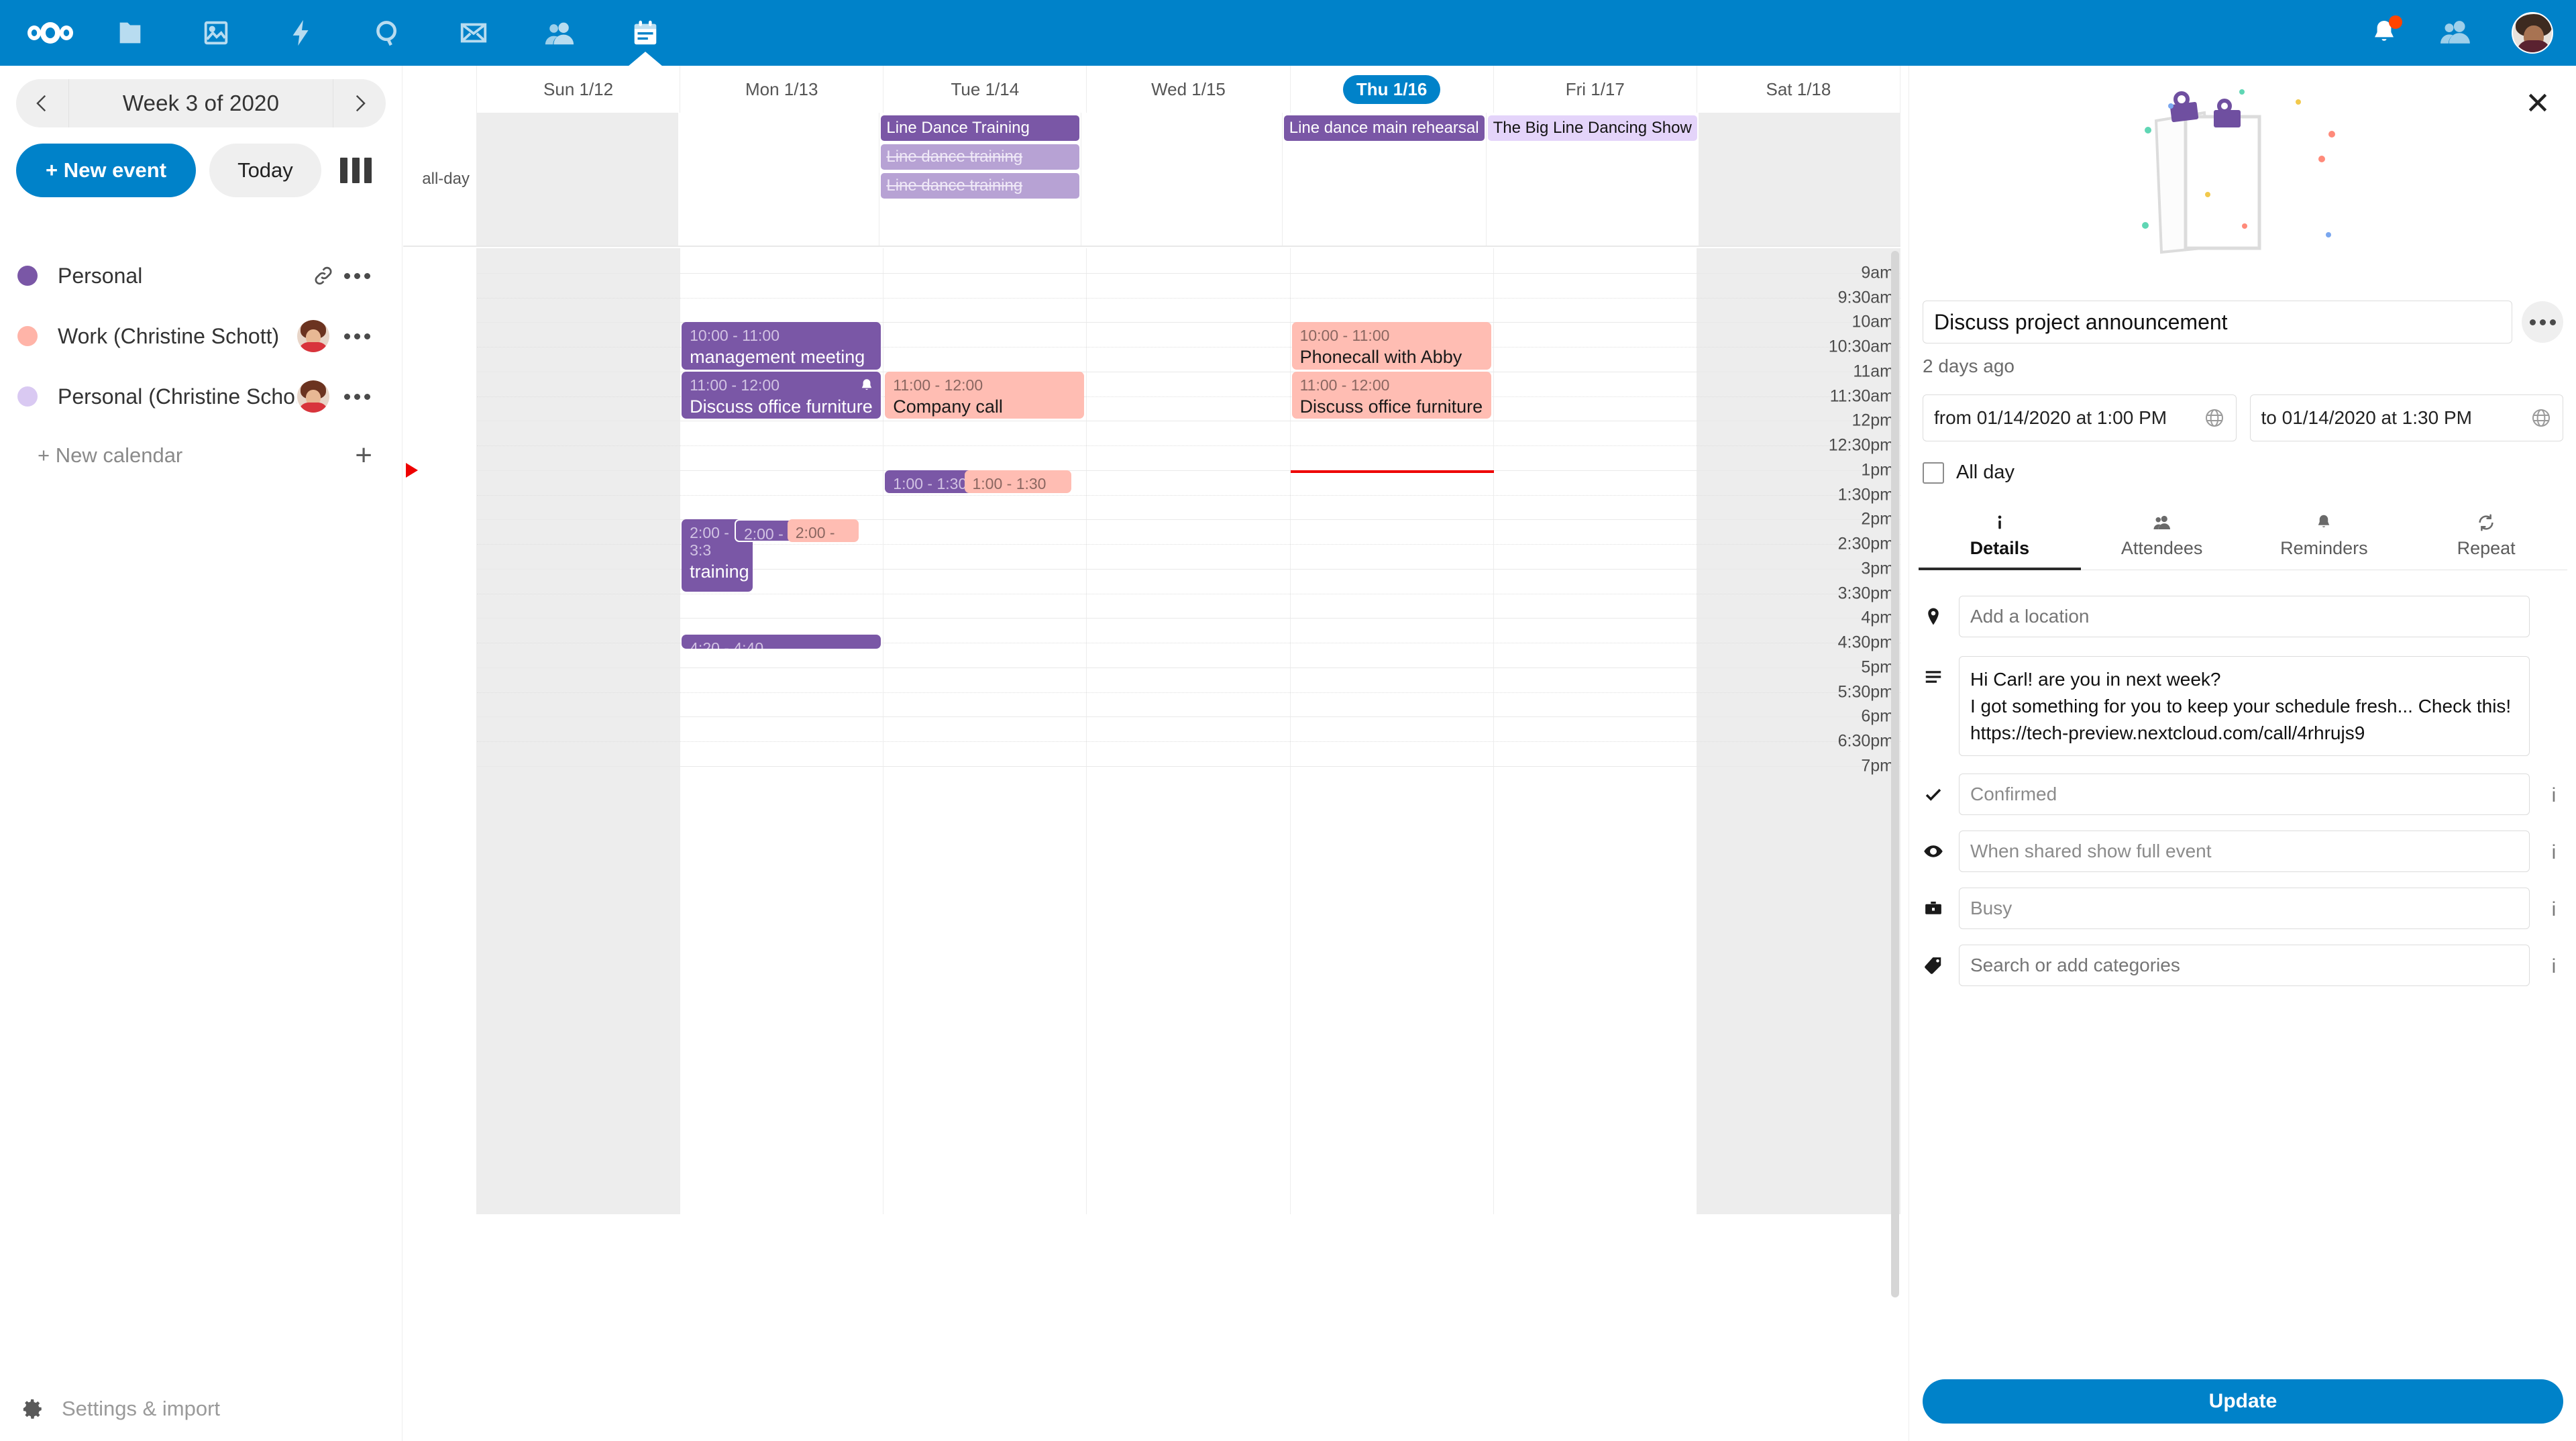 The width and height of the screenshot is (2576, 1441). I want to click on nav-photos, so click(216, 33).